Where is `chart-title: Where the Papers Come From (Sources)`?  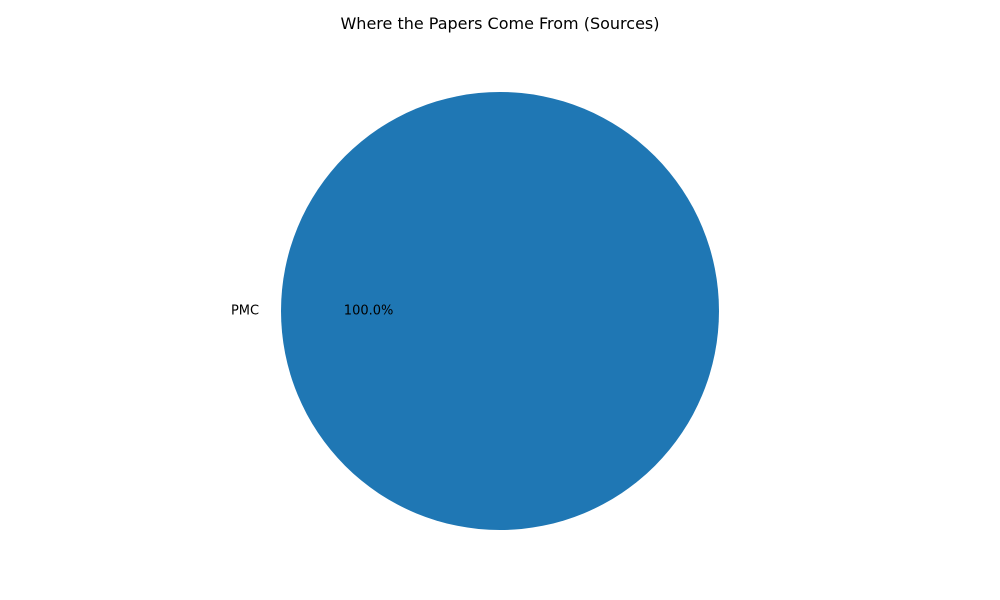 chart-title: Where the Papers Come From (Sources) is located at coordinates (499, 23).